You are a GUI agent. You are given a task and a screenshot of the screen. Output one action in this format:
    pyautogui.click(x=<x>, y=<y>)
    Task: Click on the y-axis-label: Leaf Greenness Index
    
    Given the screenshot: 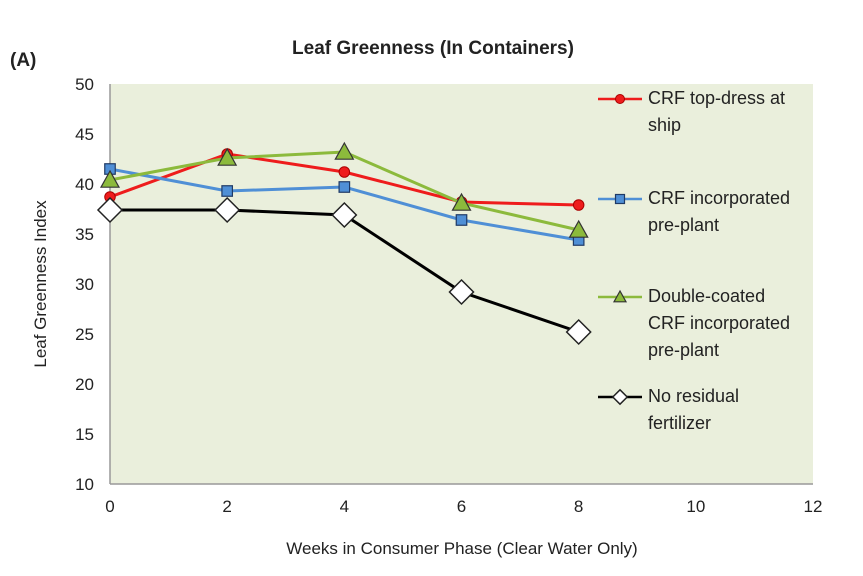 What is the action you would take?
    pyautogui.click(x=40, y=284)
    